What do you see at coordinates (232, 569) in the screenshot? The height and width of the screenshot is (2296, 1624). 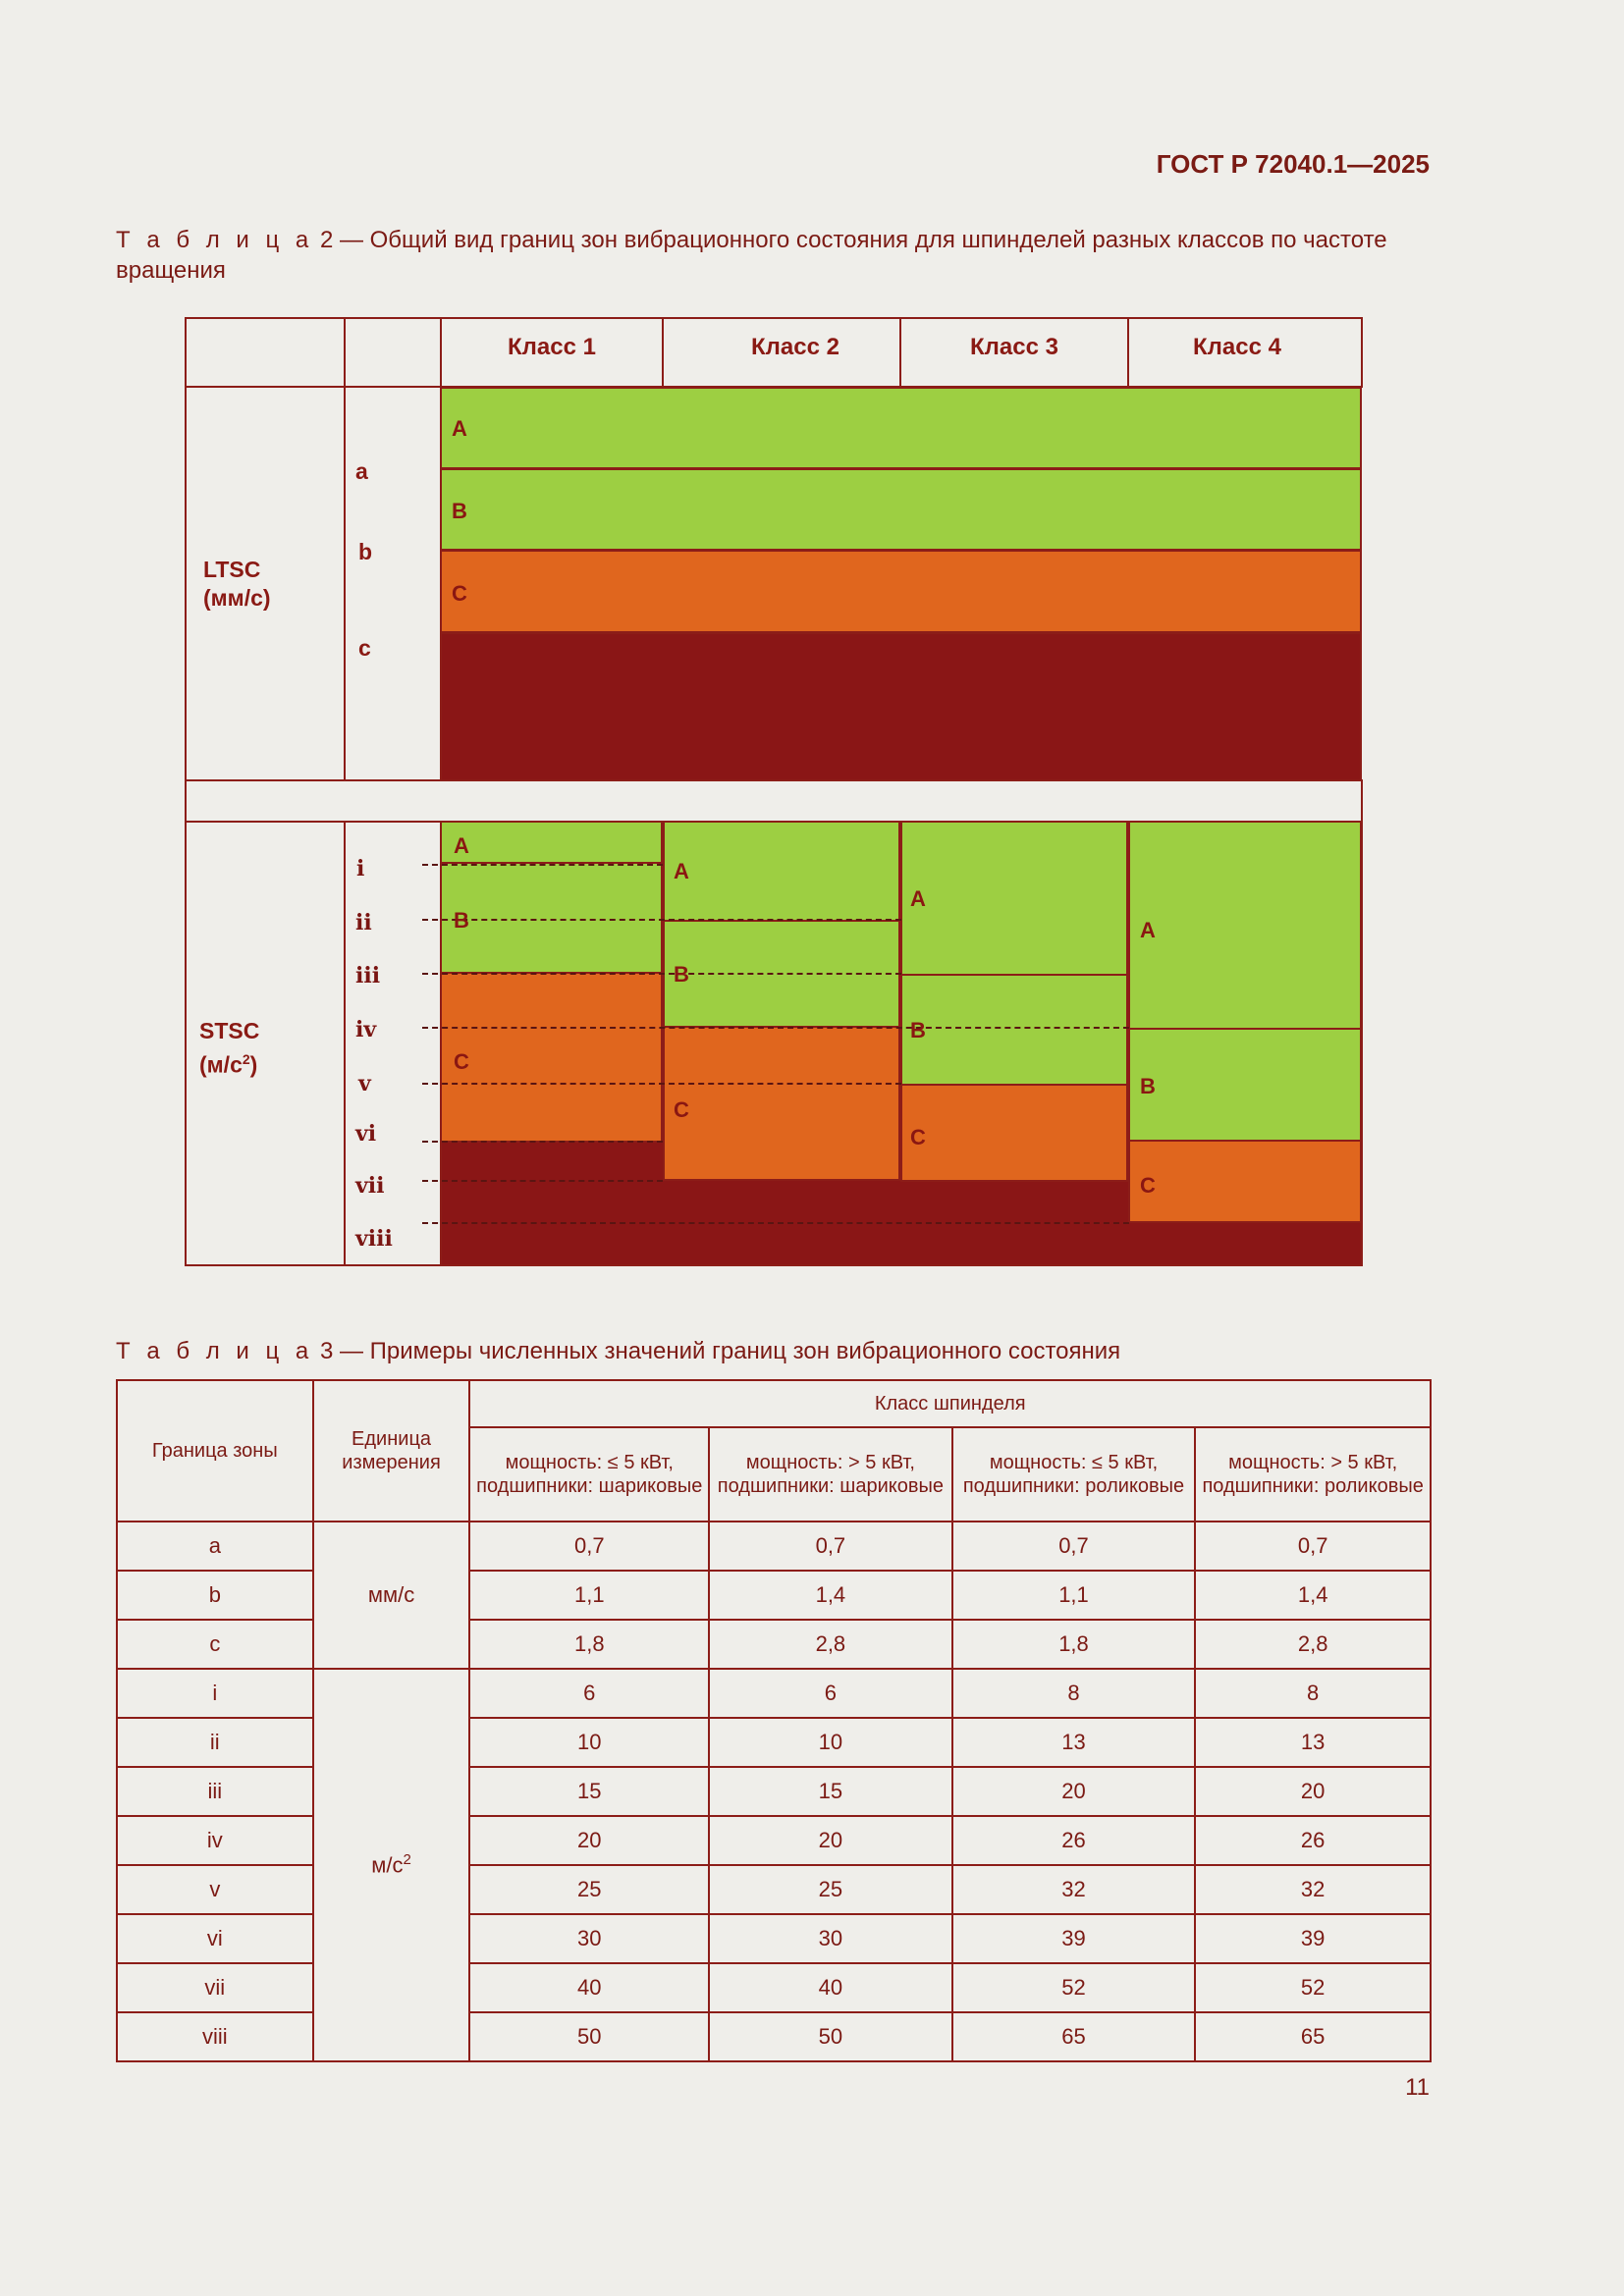 I see `ltsc-label-line1: LTSC` at bounding box center [232, 569].